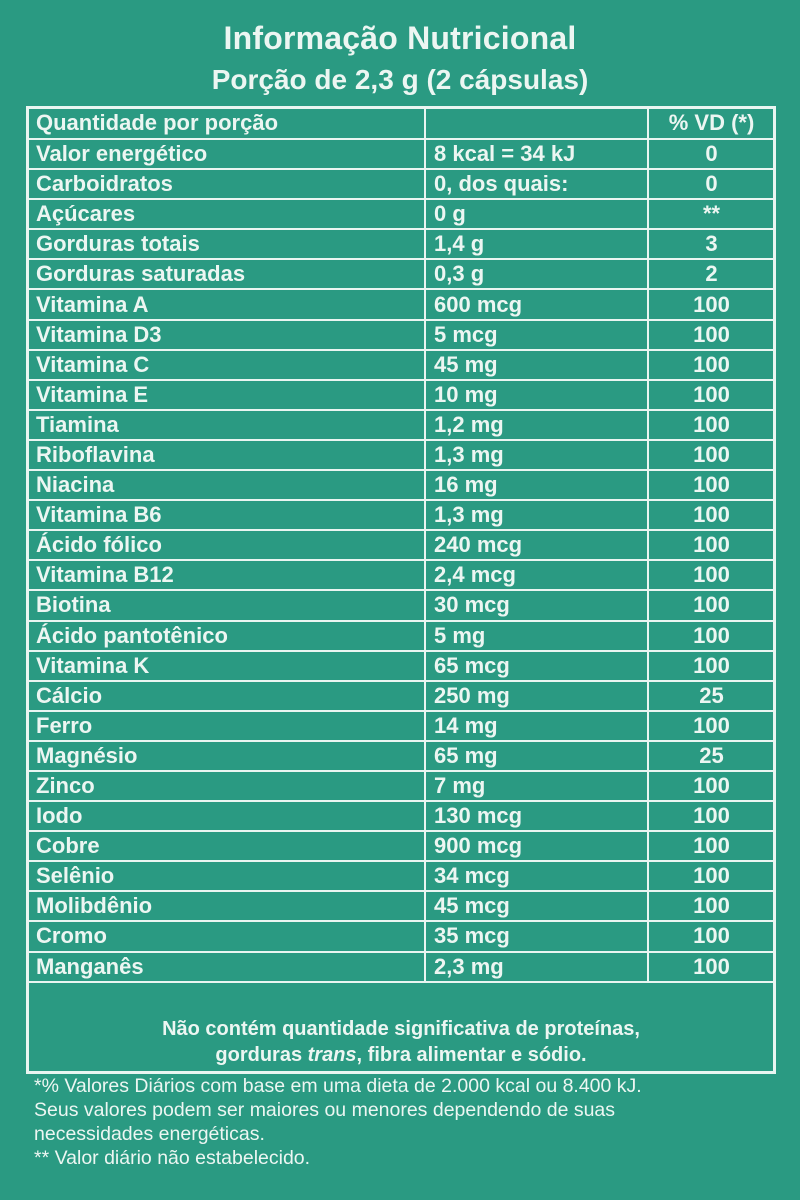  What do you see at coordinates (536, 244) in the screenshot?
I see `nutrient-amount: 1,4 g` at bounding box center [536, 244].